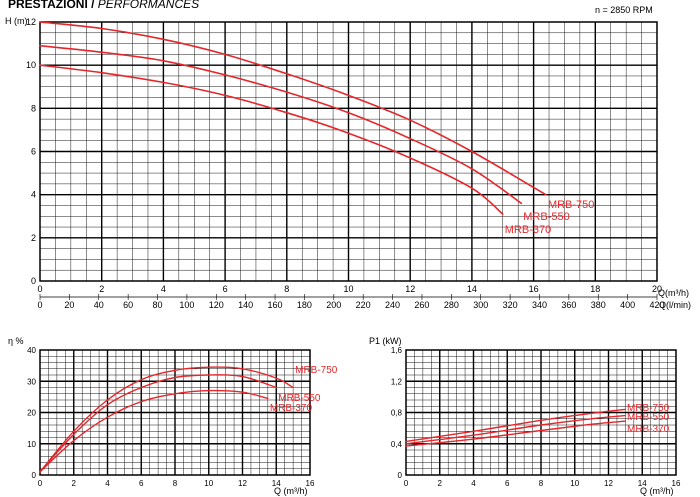 The height and width of the screenshot is (497, 700). What do you see at coordinates (608, 483) in the screenshot?
I see `power-x-tick: 12` at bounding box center [608, 483].